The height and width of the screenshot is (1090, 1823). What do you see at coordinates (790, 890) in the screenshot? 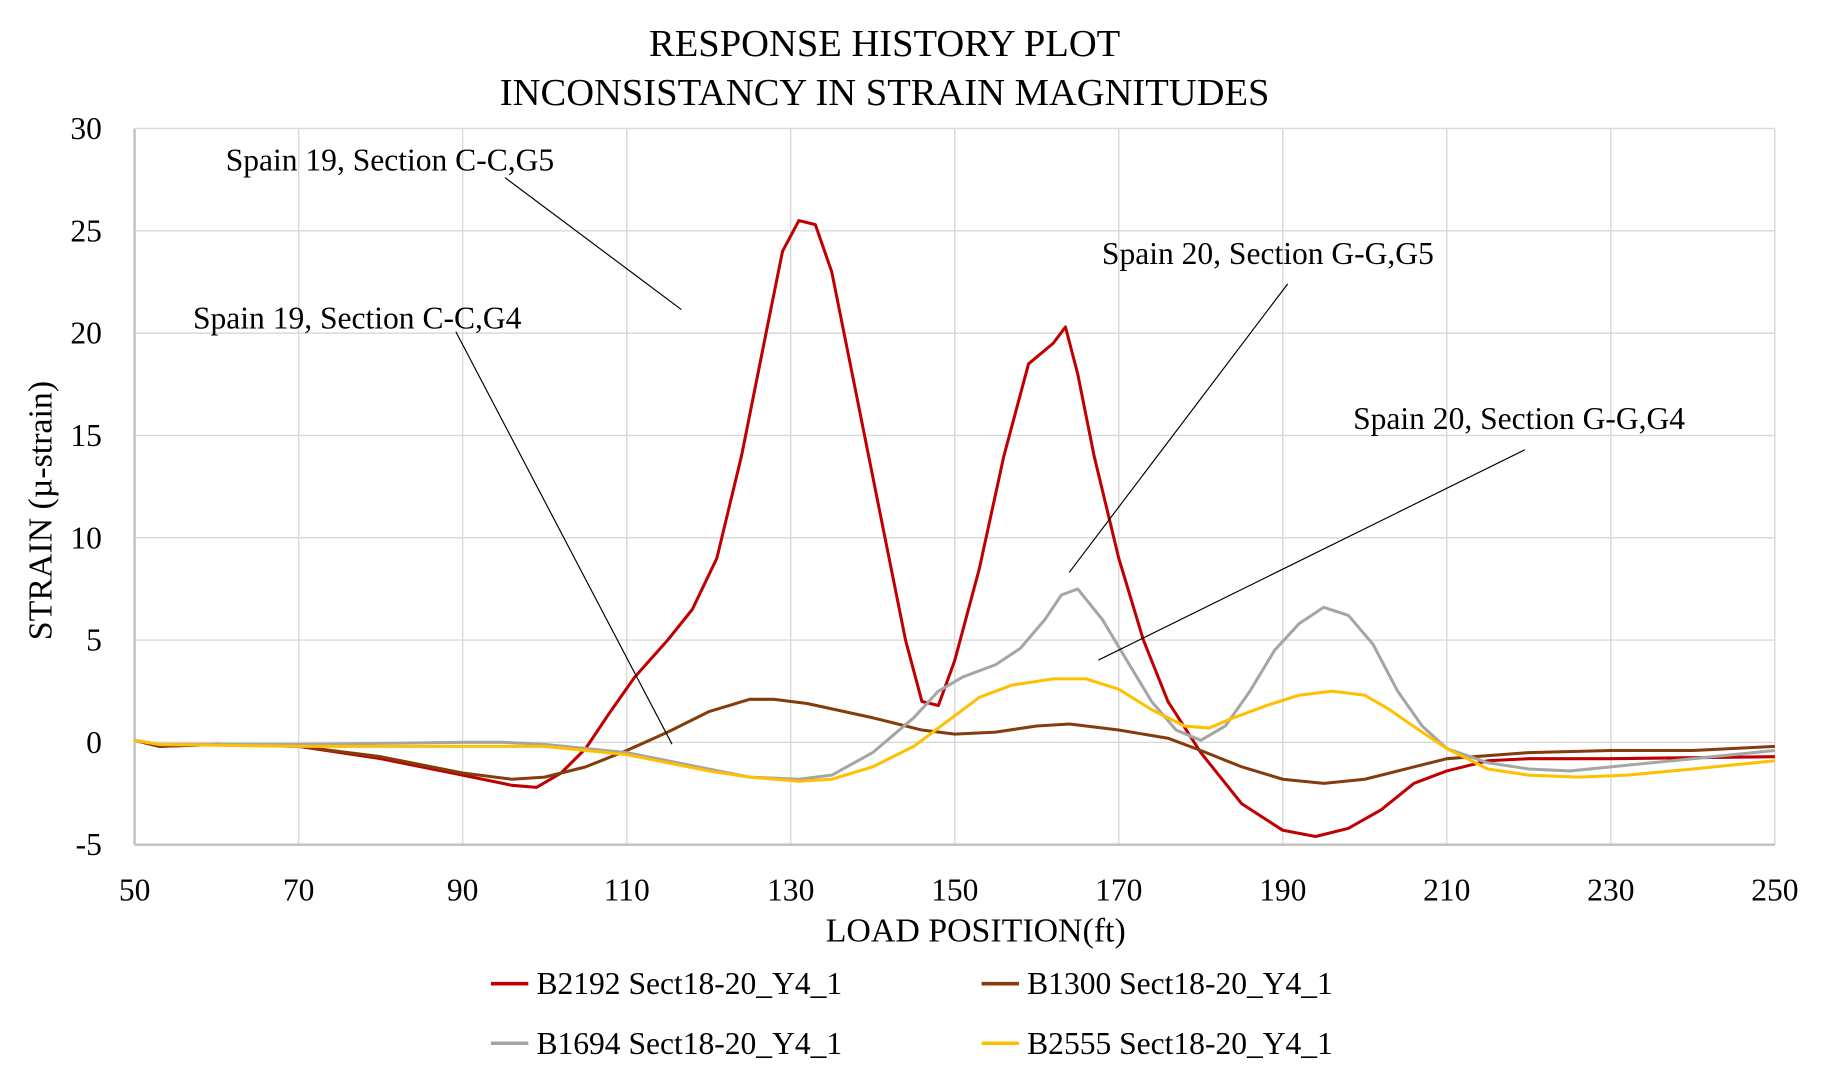
I see `x-tick-label: 130` at bounding box center [790, 890].